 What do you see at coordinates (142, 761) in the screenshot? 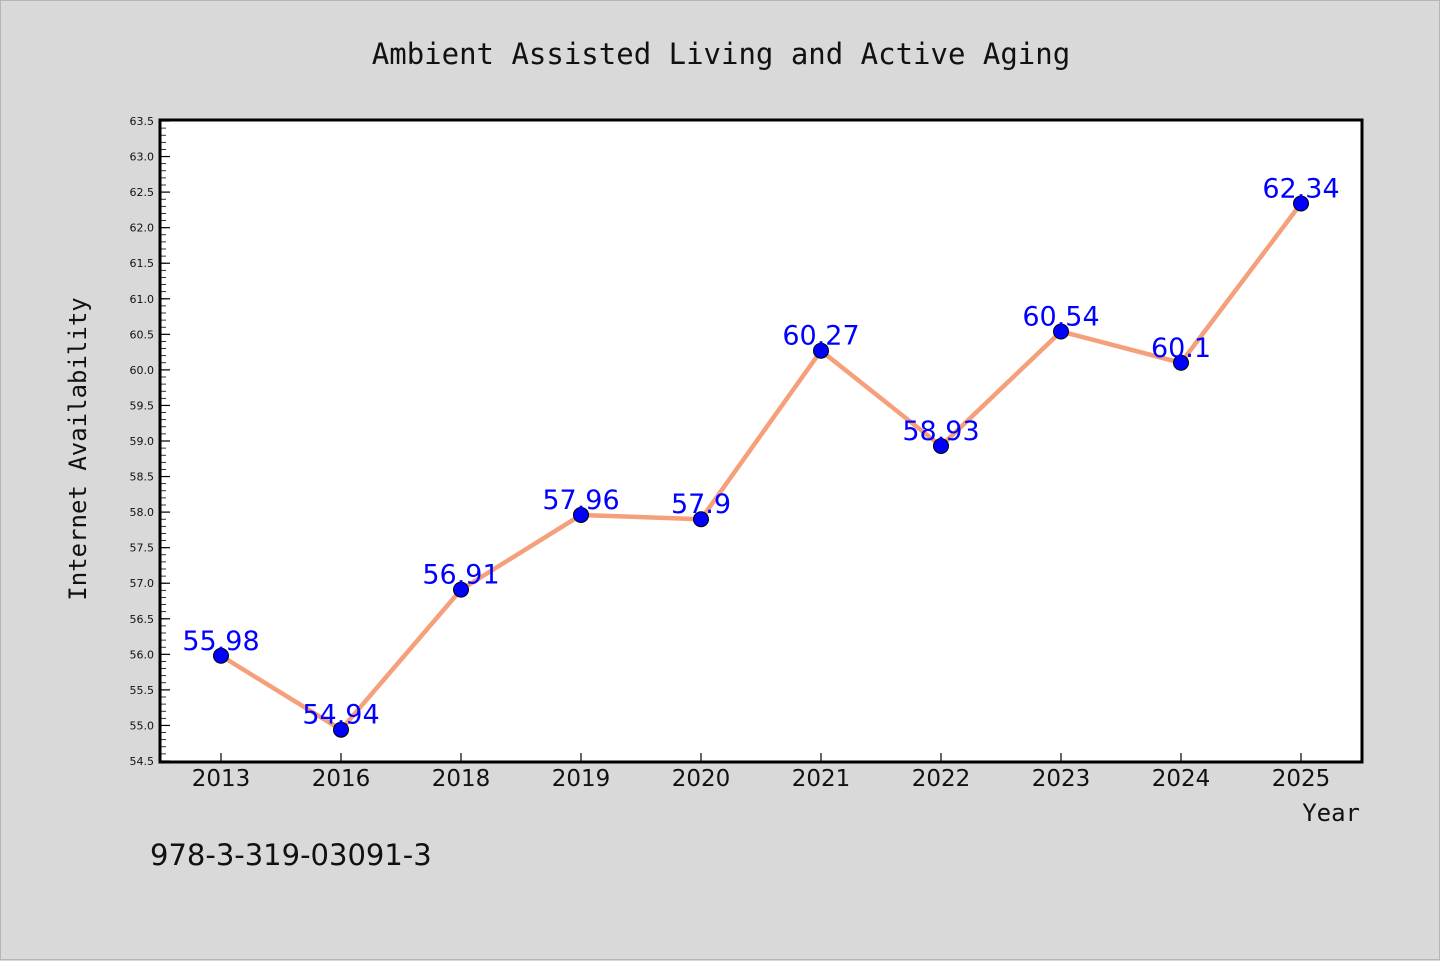
I see `y-tick-label: 54.5` at bounding box center [142, 761].